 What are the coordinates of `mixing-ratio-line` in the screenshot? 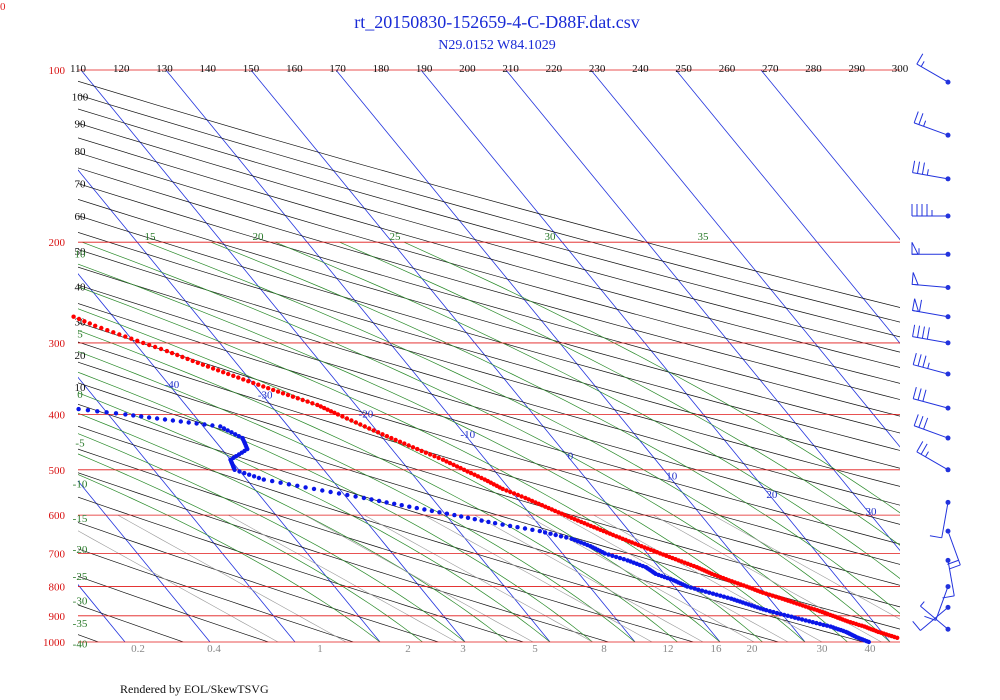 It's located at (419, 578).